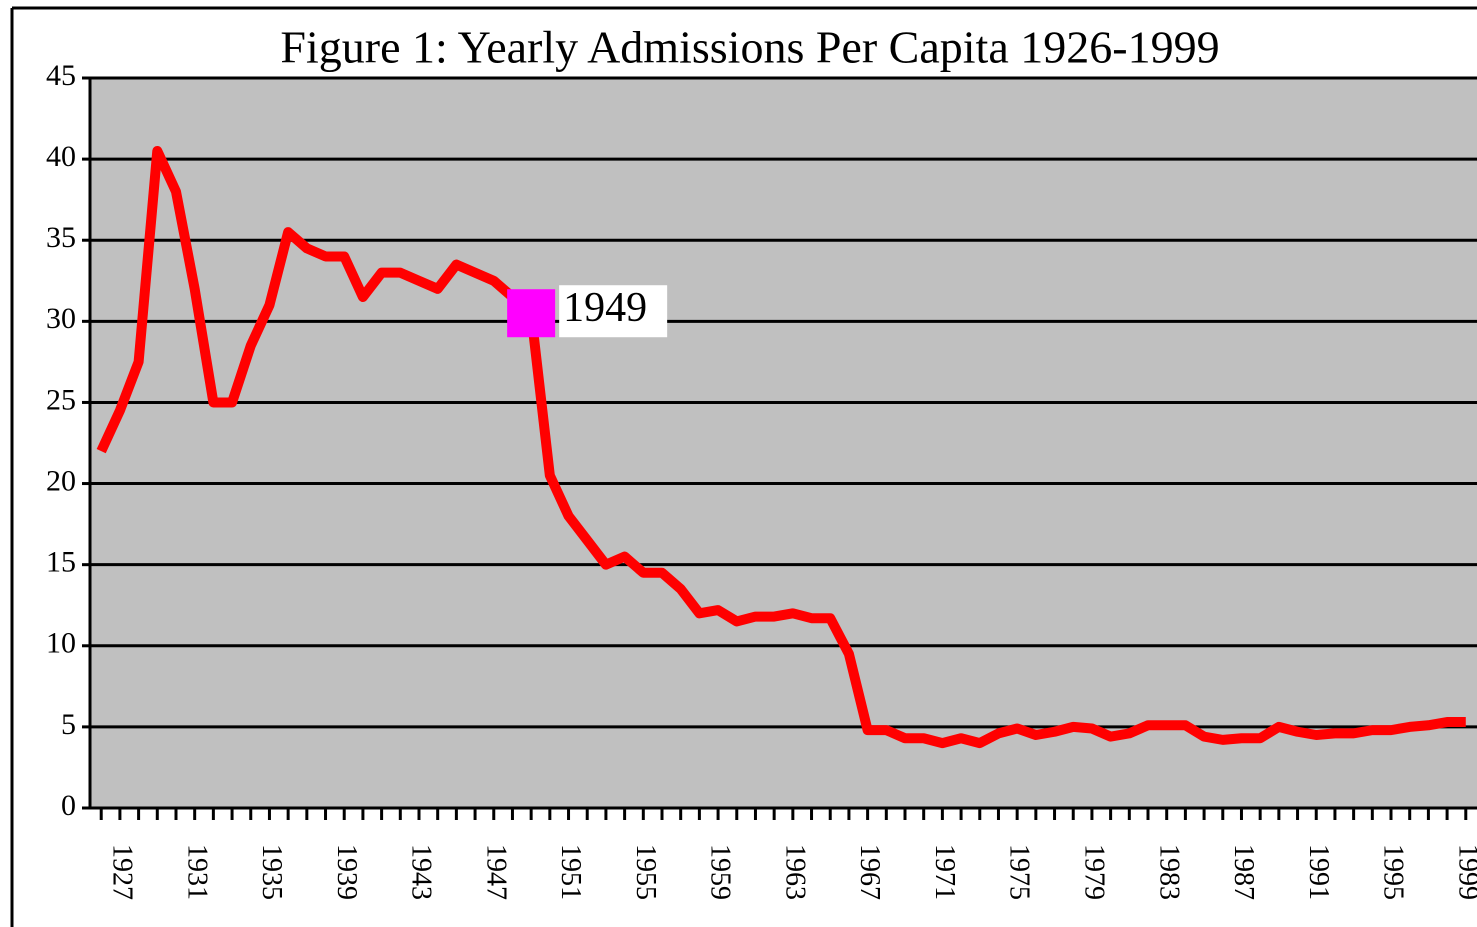 This screenshot has width=1477, height=927. I want to click on y-tick-label: 45, so click(61, 75).